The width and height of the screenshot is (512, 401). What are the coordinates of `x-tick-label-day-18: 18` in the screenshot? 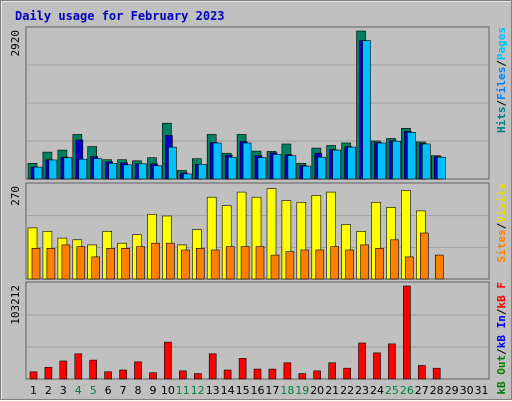 It's located at (287, 390).